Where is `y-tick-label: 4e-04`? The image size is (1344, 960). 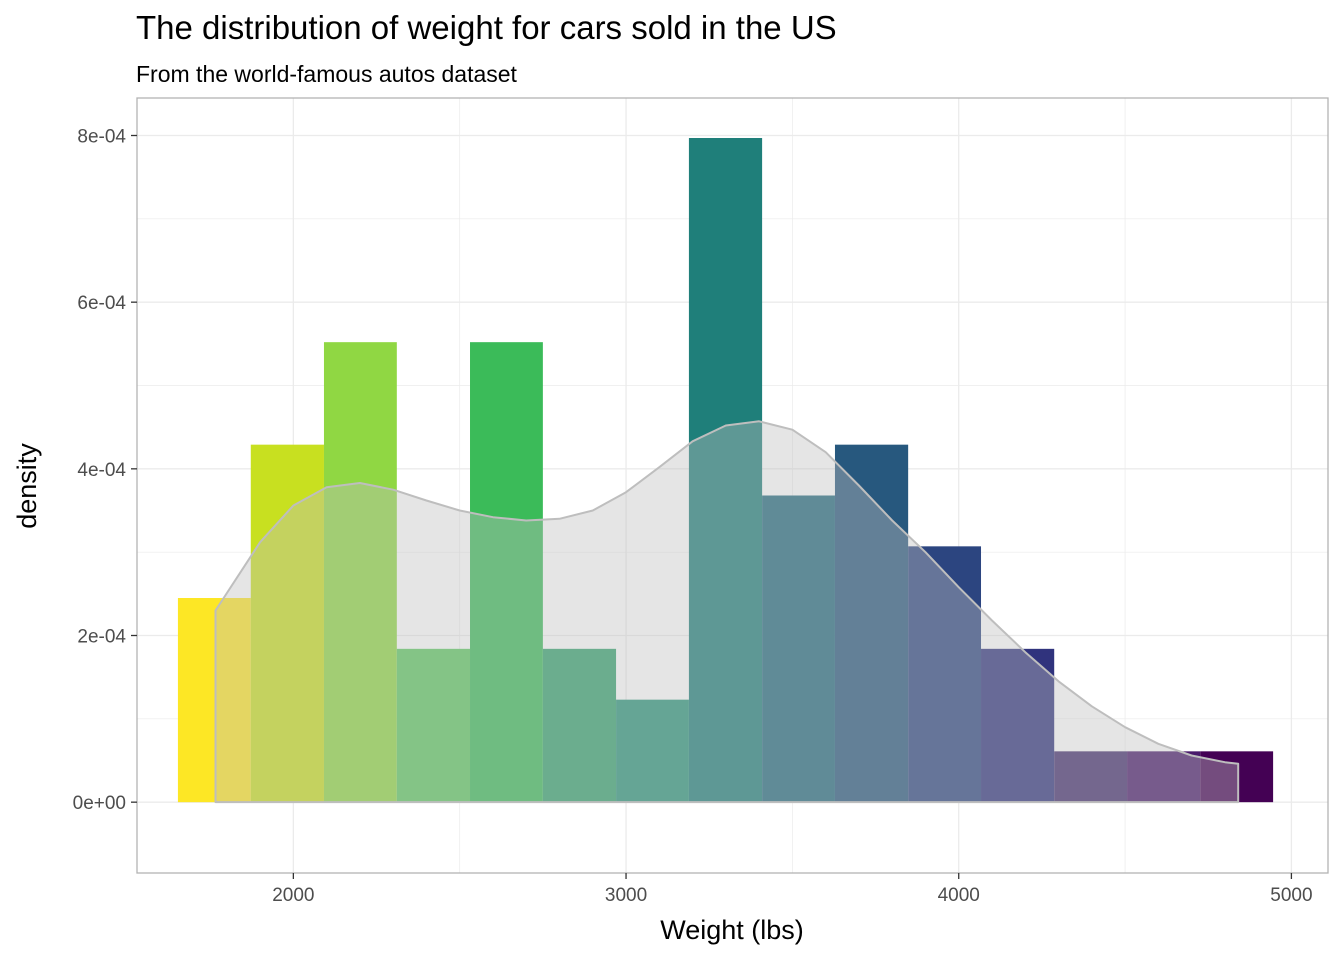
y-tick-label: 4e-04 is located at coordinates (101, 470).